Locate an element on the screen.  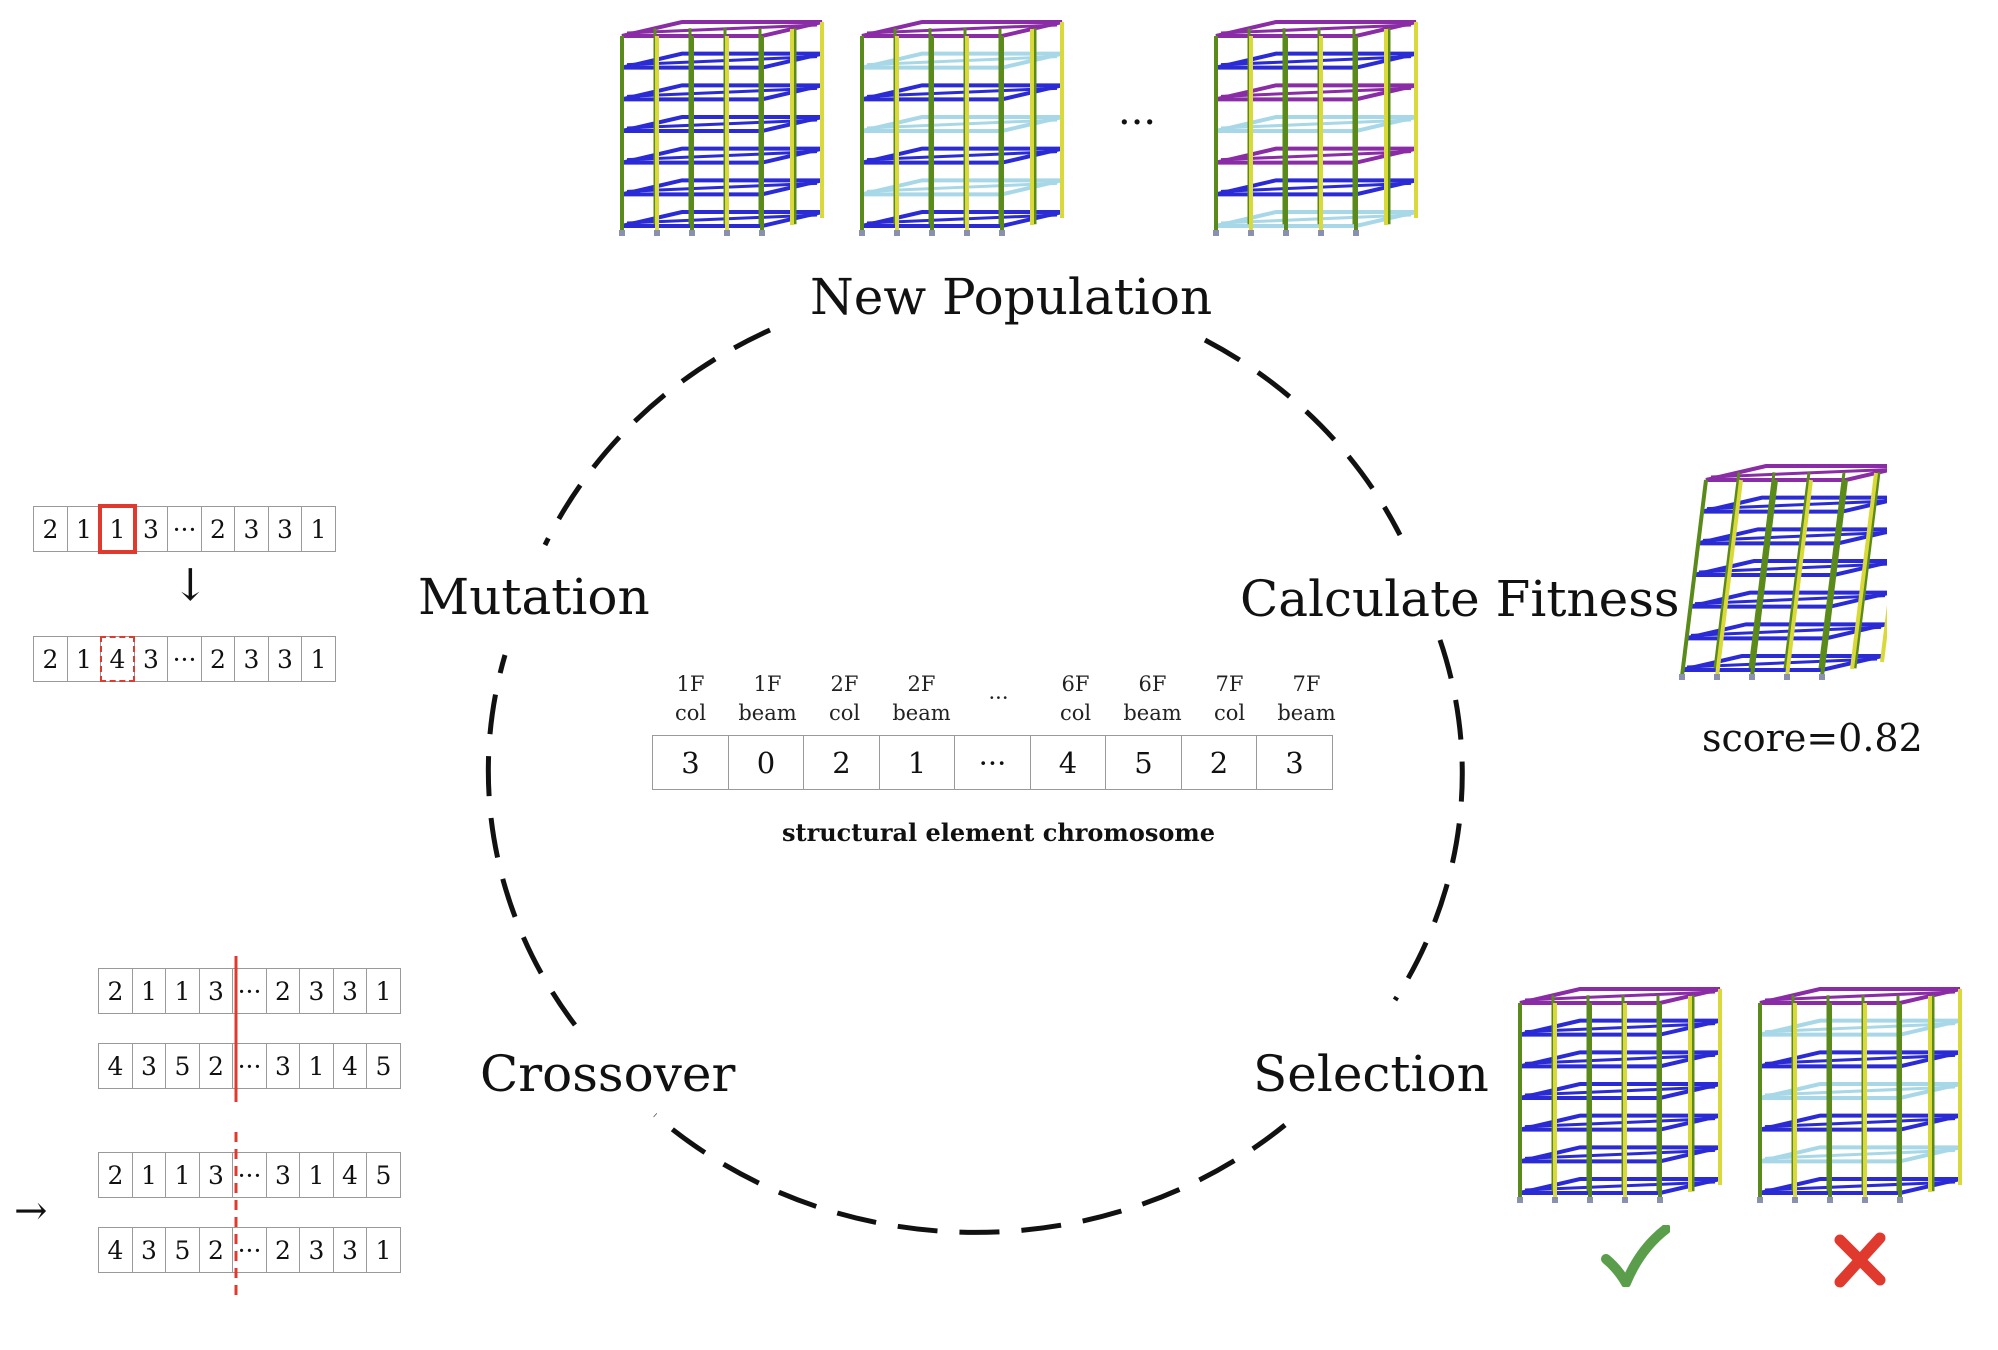
crossover-cut-lines is located at coordinates (236, 1126).